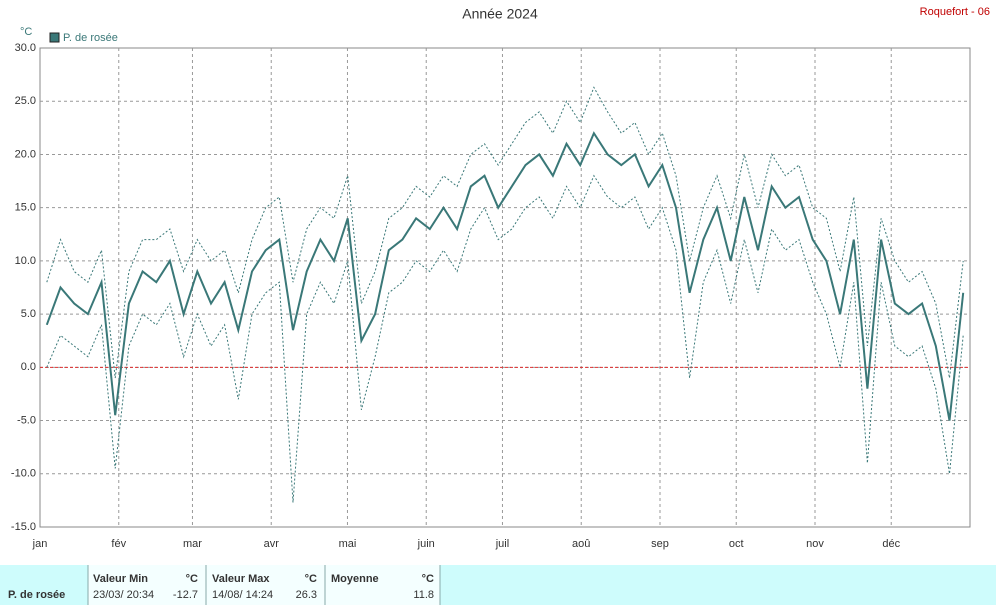 The width and height of the screenshot is (996, 605). I want to click on y-tick-label: -15.0, so click(23, 527).